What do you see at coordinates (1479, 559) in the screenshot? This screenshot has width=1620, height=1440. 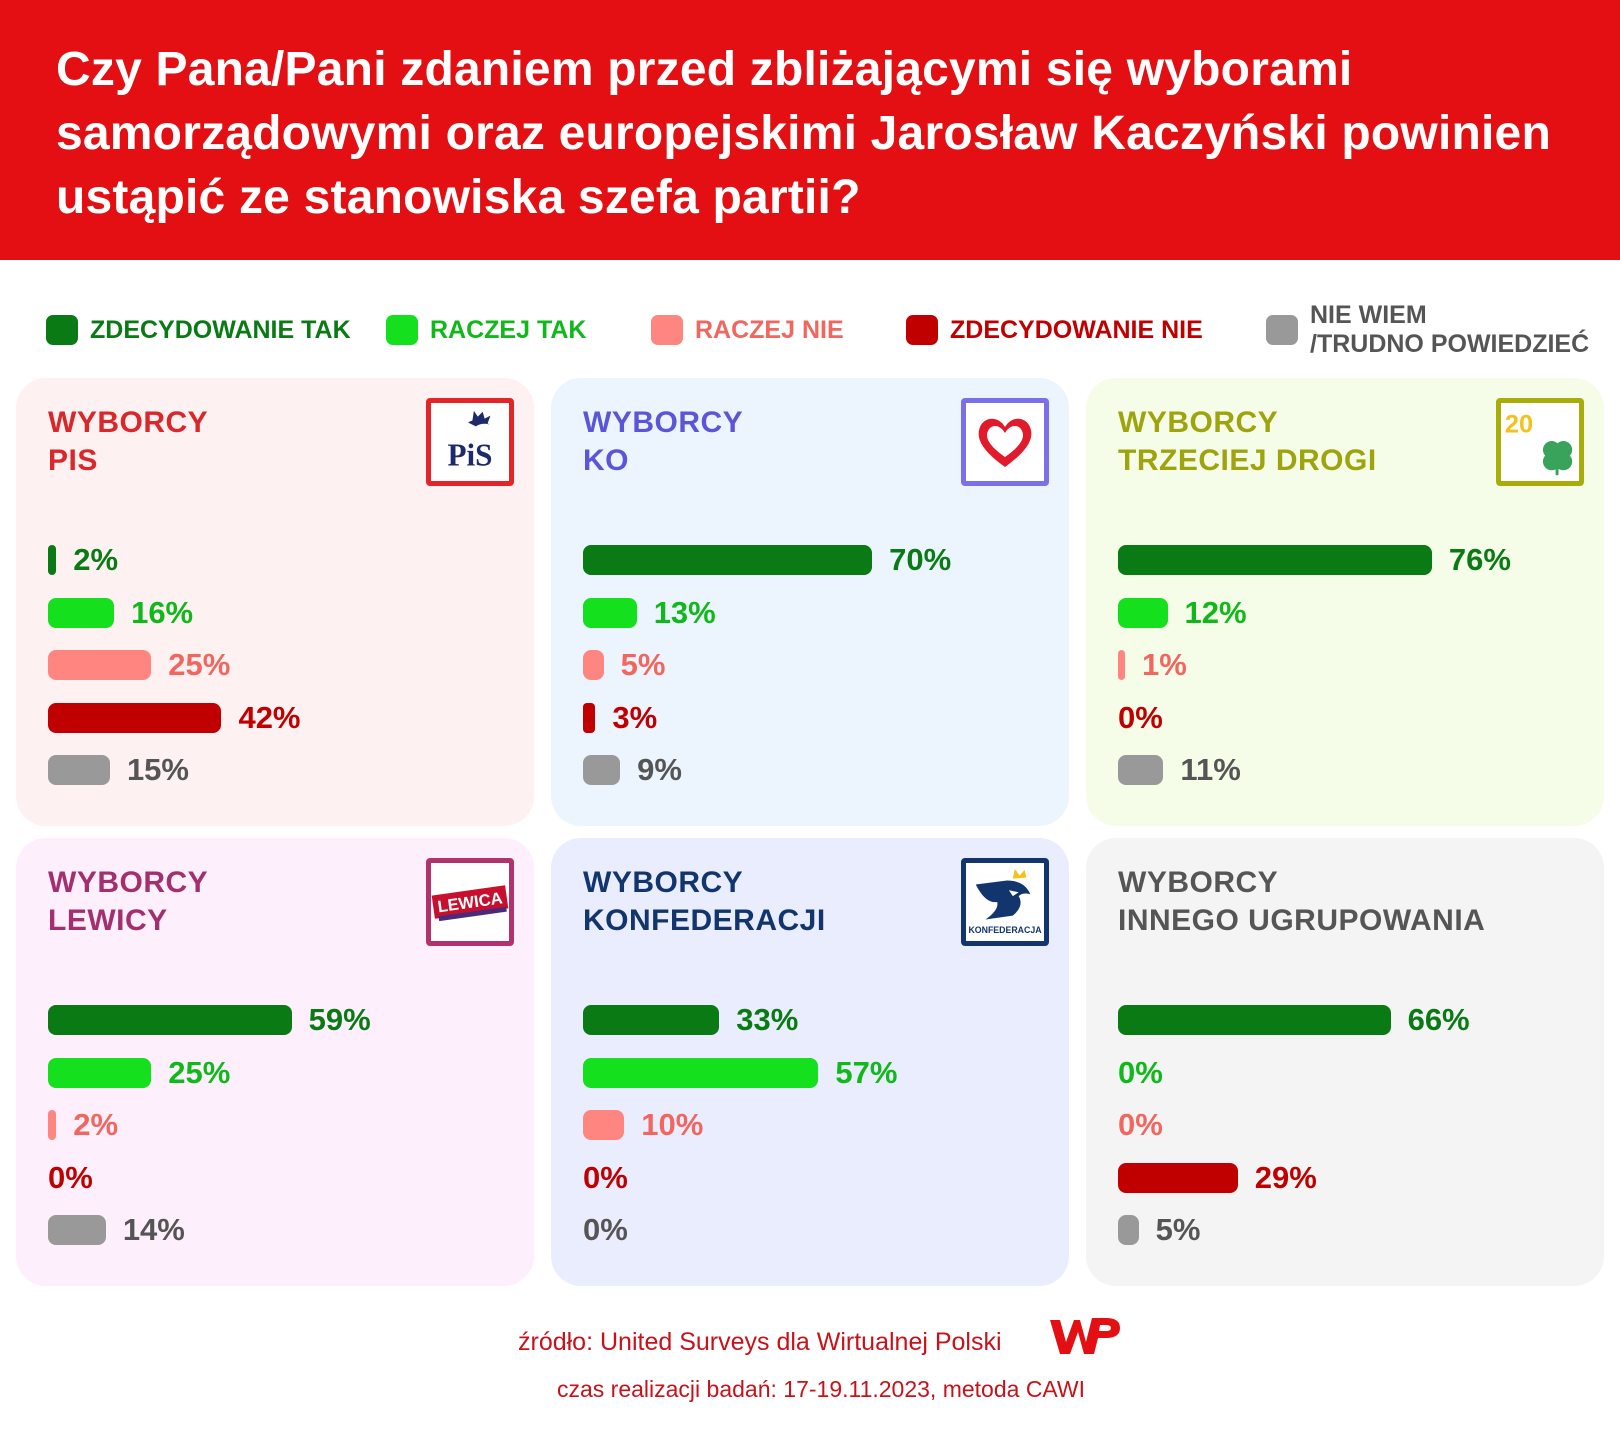 I see `bar-value-label: 76%` at bounding box center [1479, 559].